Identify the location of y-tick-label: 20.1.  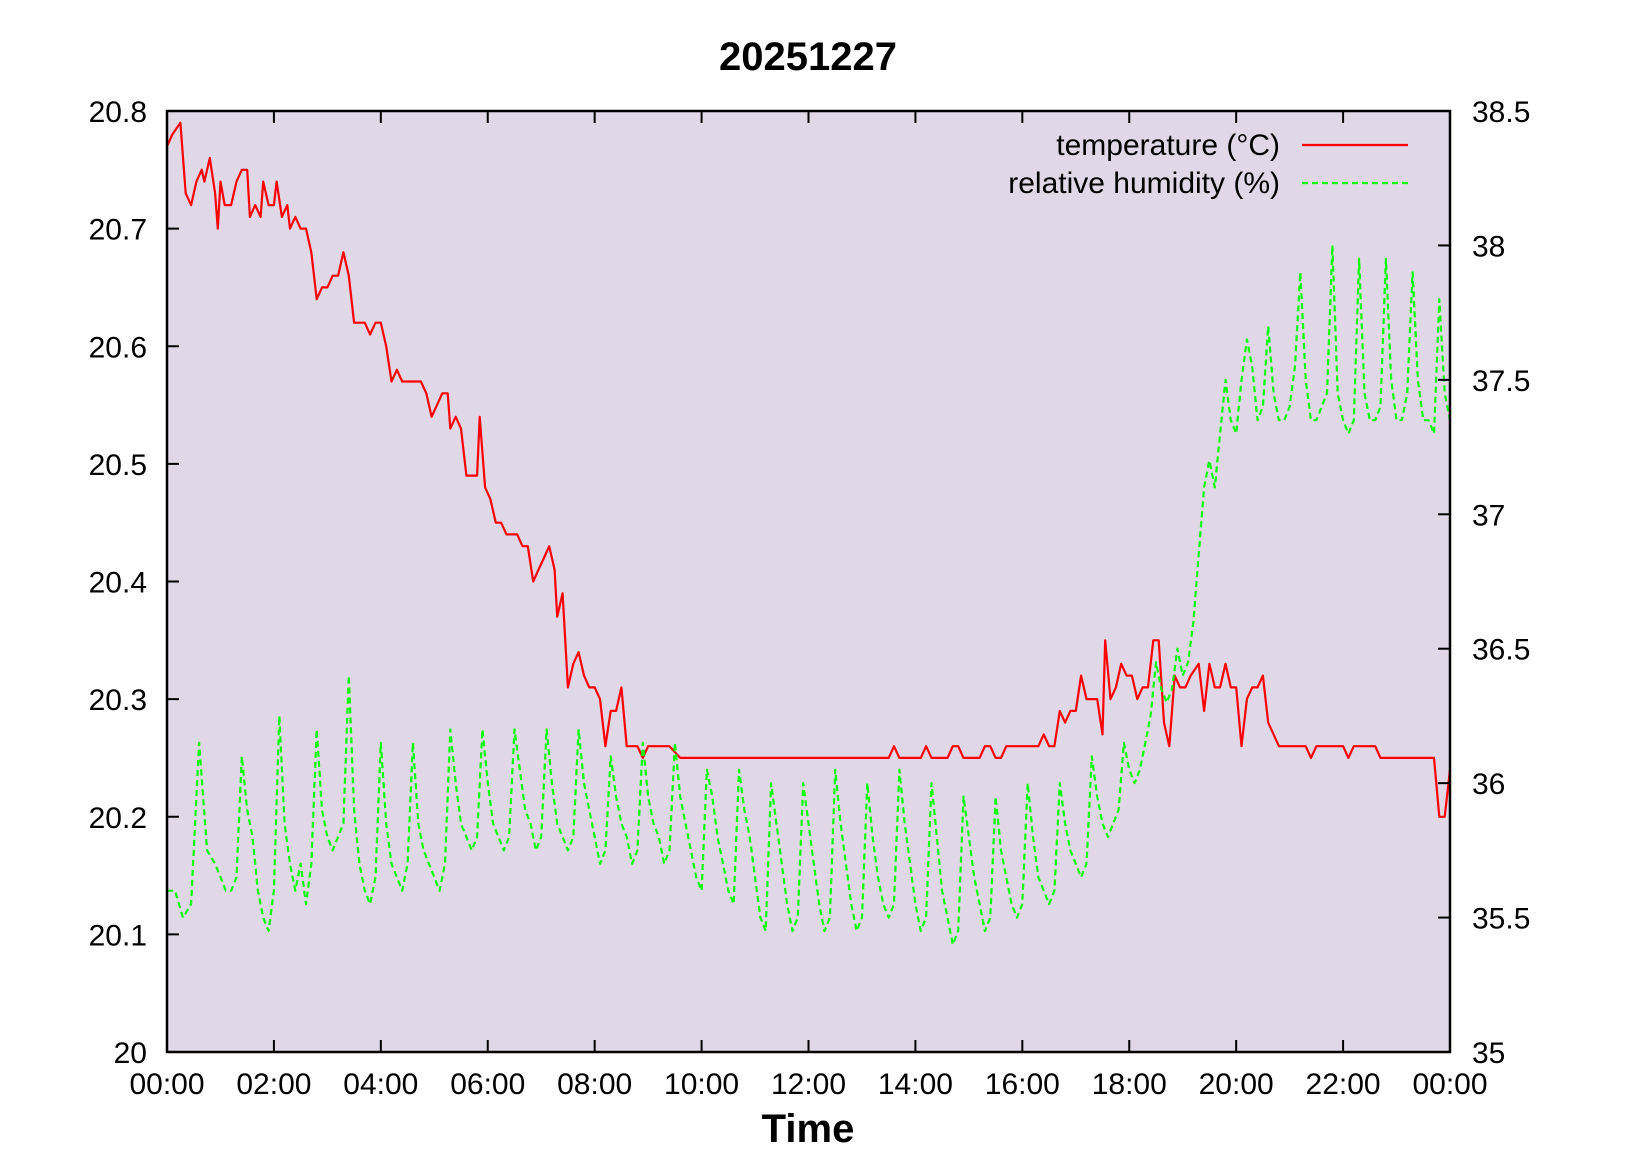
(118, 935).